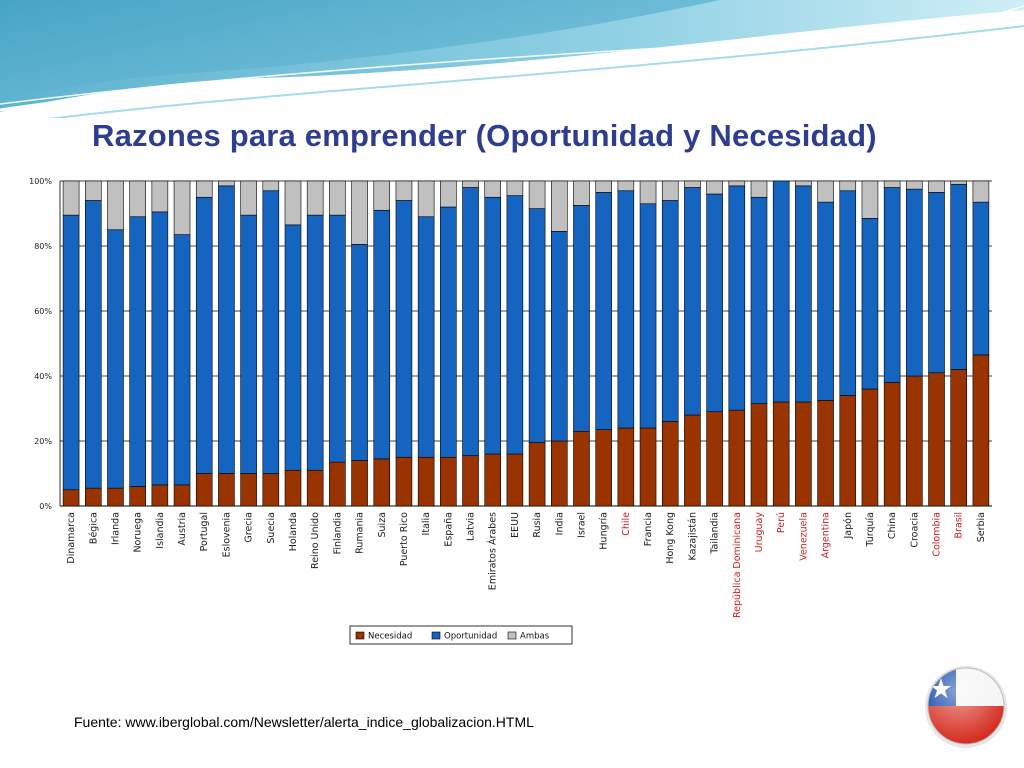 The width and height of the screenshot is (1024, 768). I want to click on y-tick-label: 60%, so click(43, 311).